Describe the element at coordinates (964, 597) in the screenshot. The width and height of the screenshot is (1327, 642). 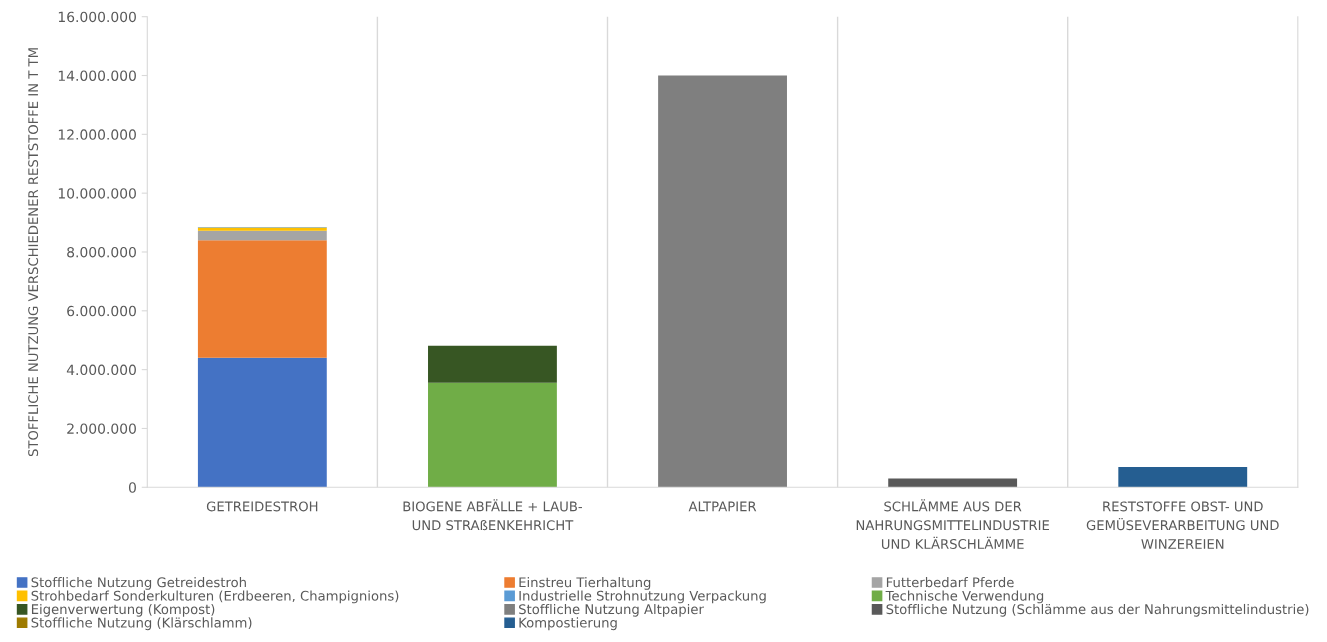
I see `legend-label: Technische Verwendung` at that location.